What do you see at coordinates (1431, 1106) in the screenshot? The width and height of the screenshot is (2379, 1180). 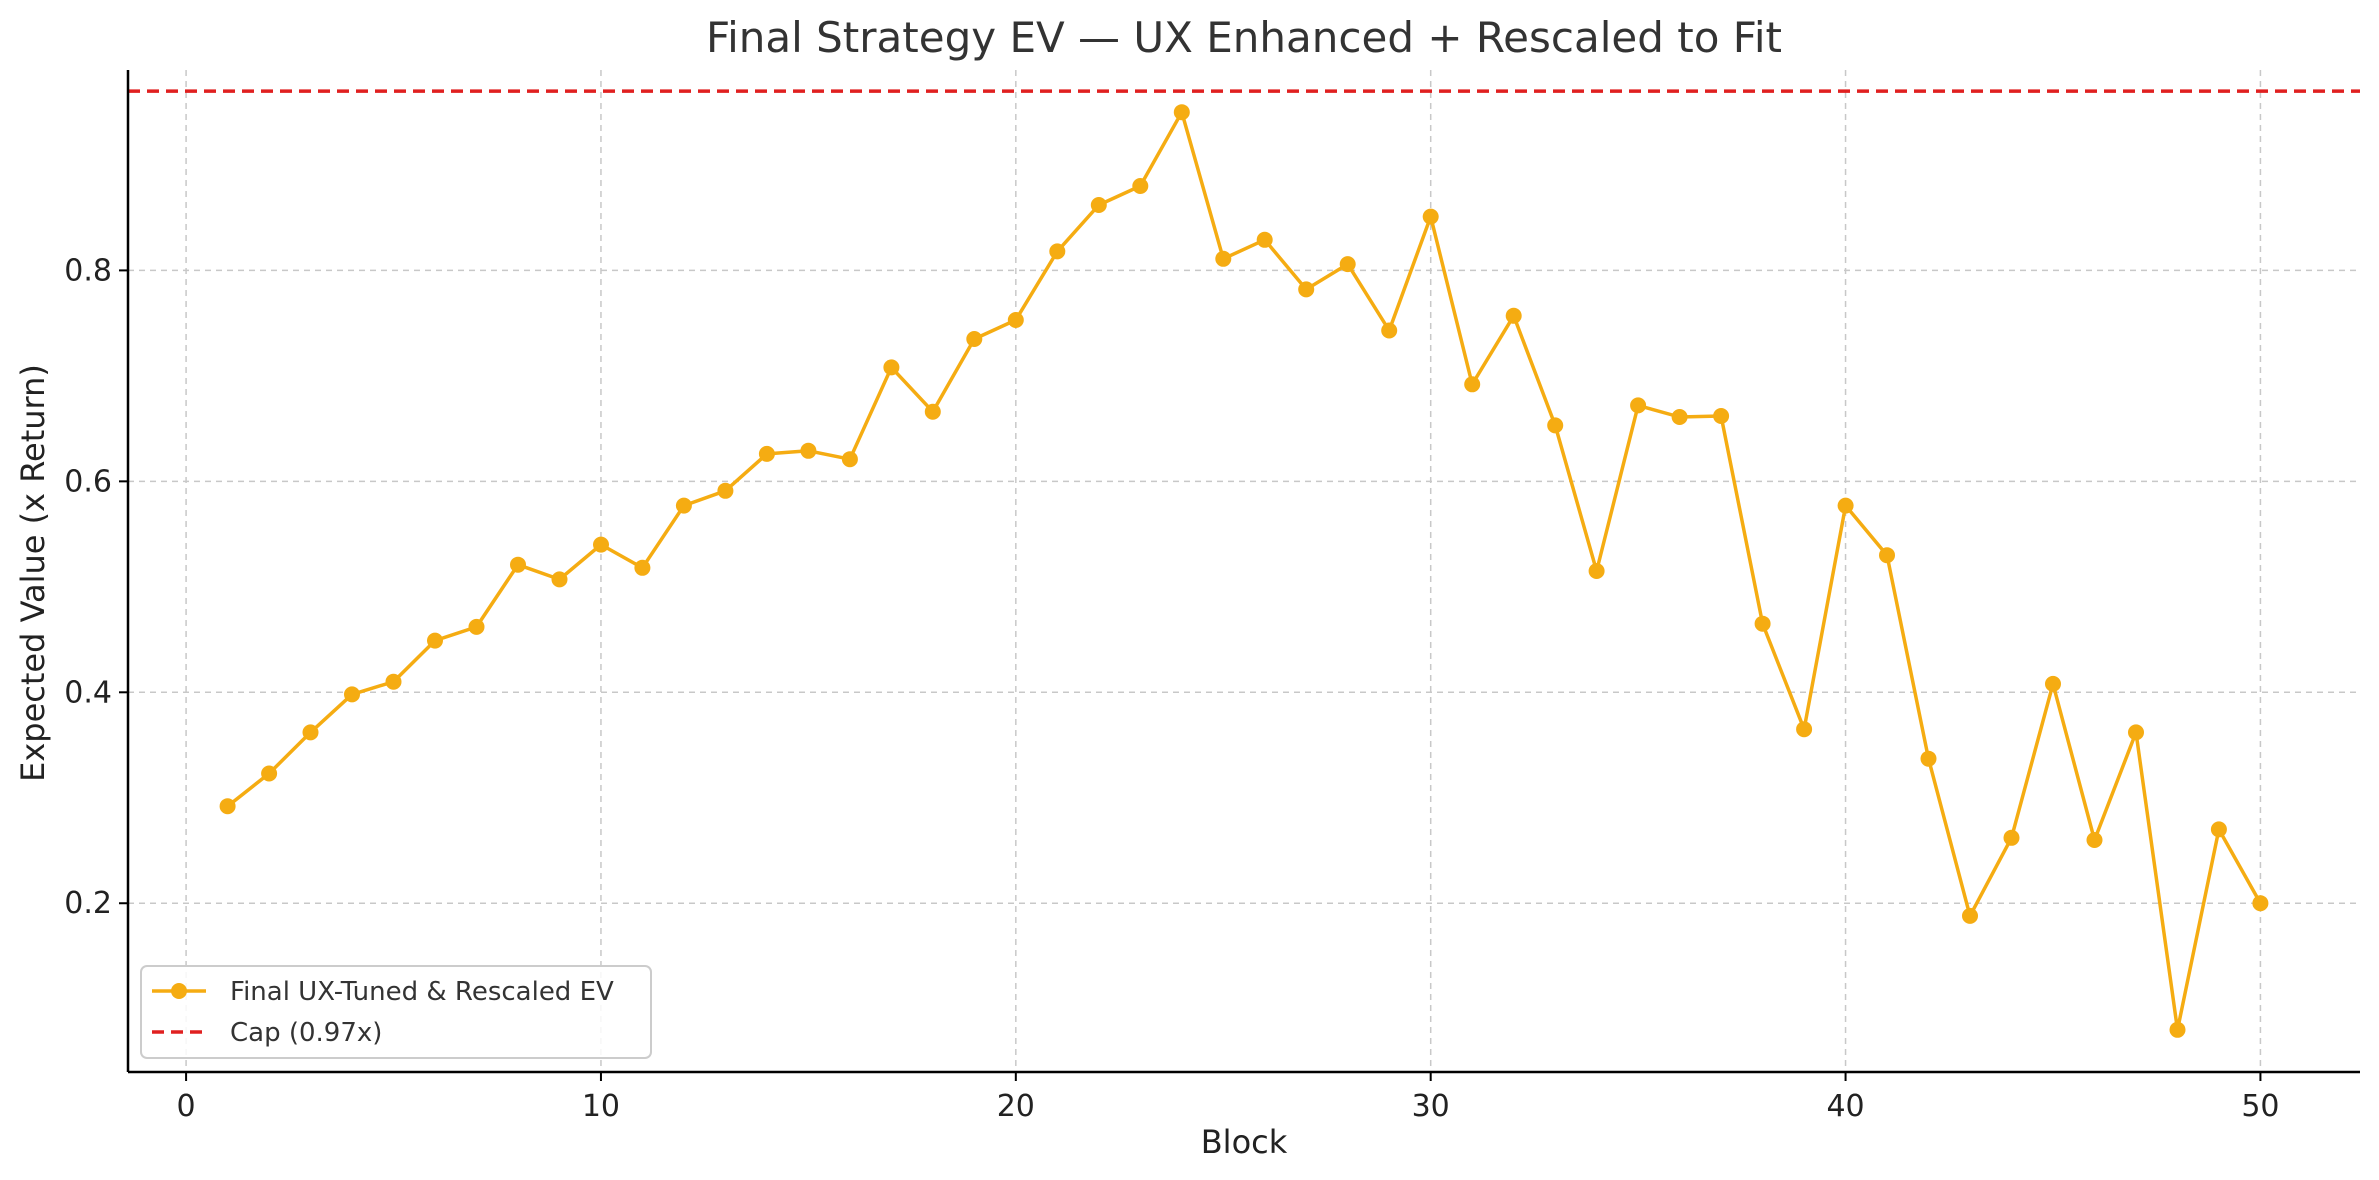 I see `x-tick-label: 30` at bounding box center [1431, 1106].